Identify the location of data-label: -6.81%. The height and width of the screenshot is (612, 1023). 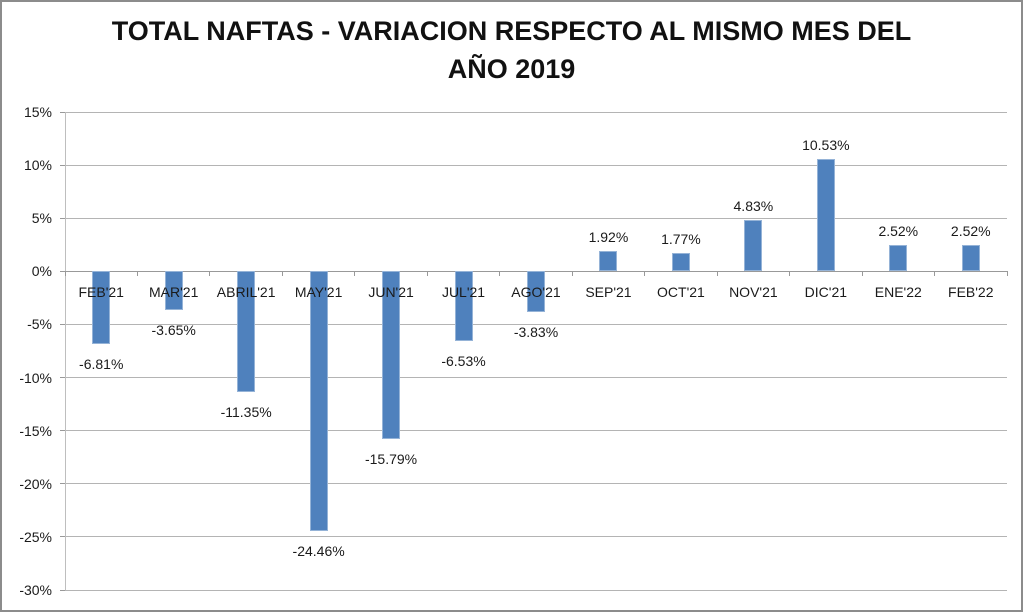
(101, 363).